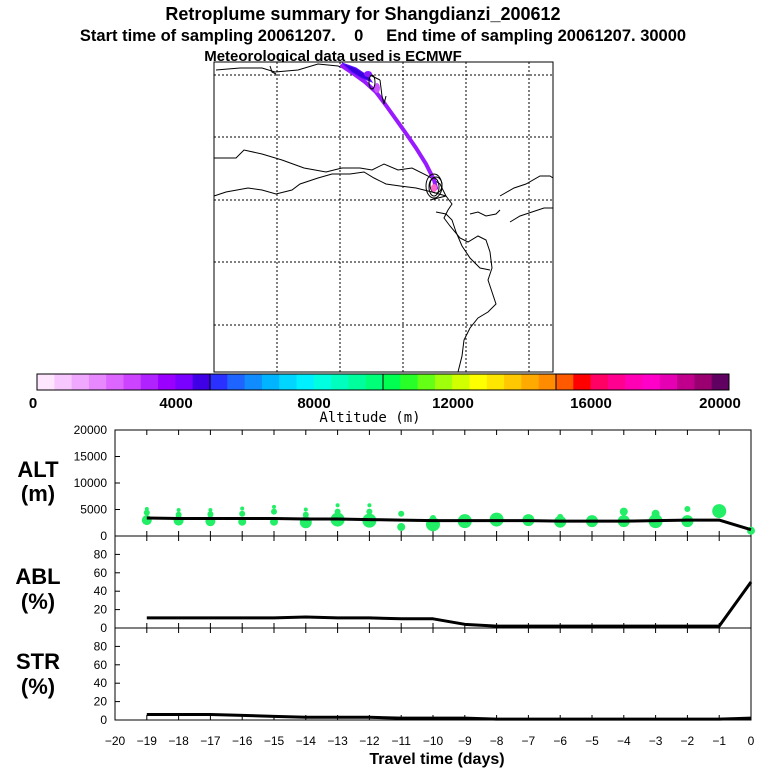 The height and width of the screenshot is (768, 768). Describe the element at coordinates (720, 403) in the screenshot. I see `cb-tick-20000: 20000` at that location.